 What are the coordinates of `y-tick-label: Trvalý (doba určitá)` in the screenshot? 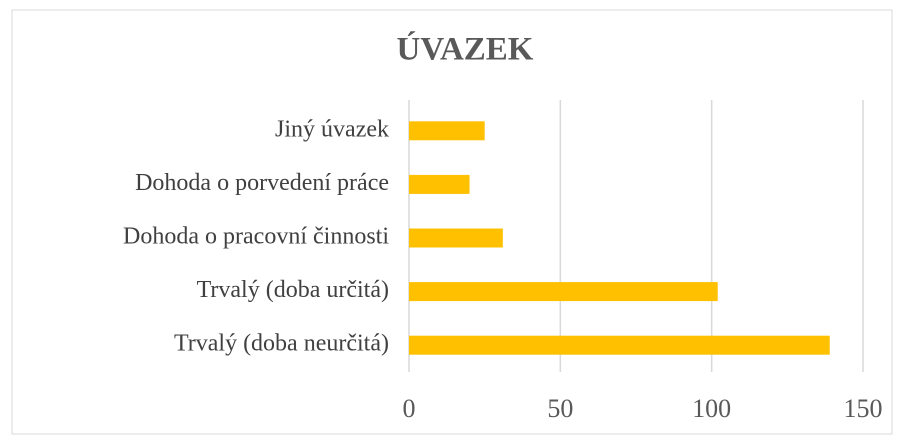 It's located at (293, 290).